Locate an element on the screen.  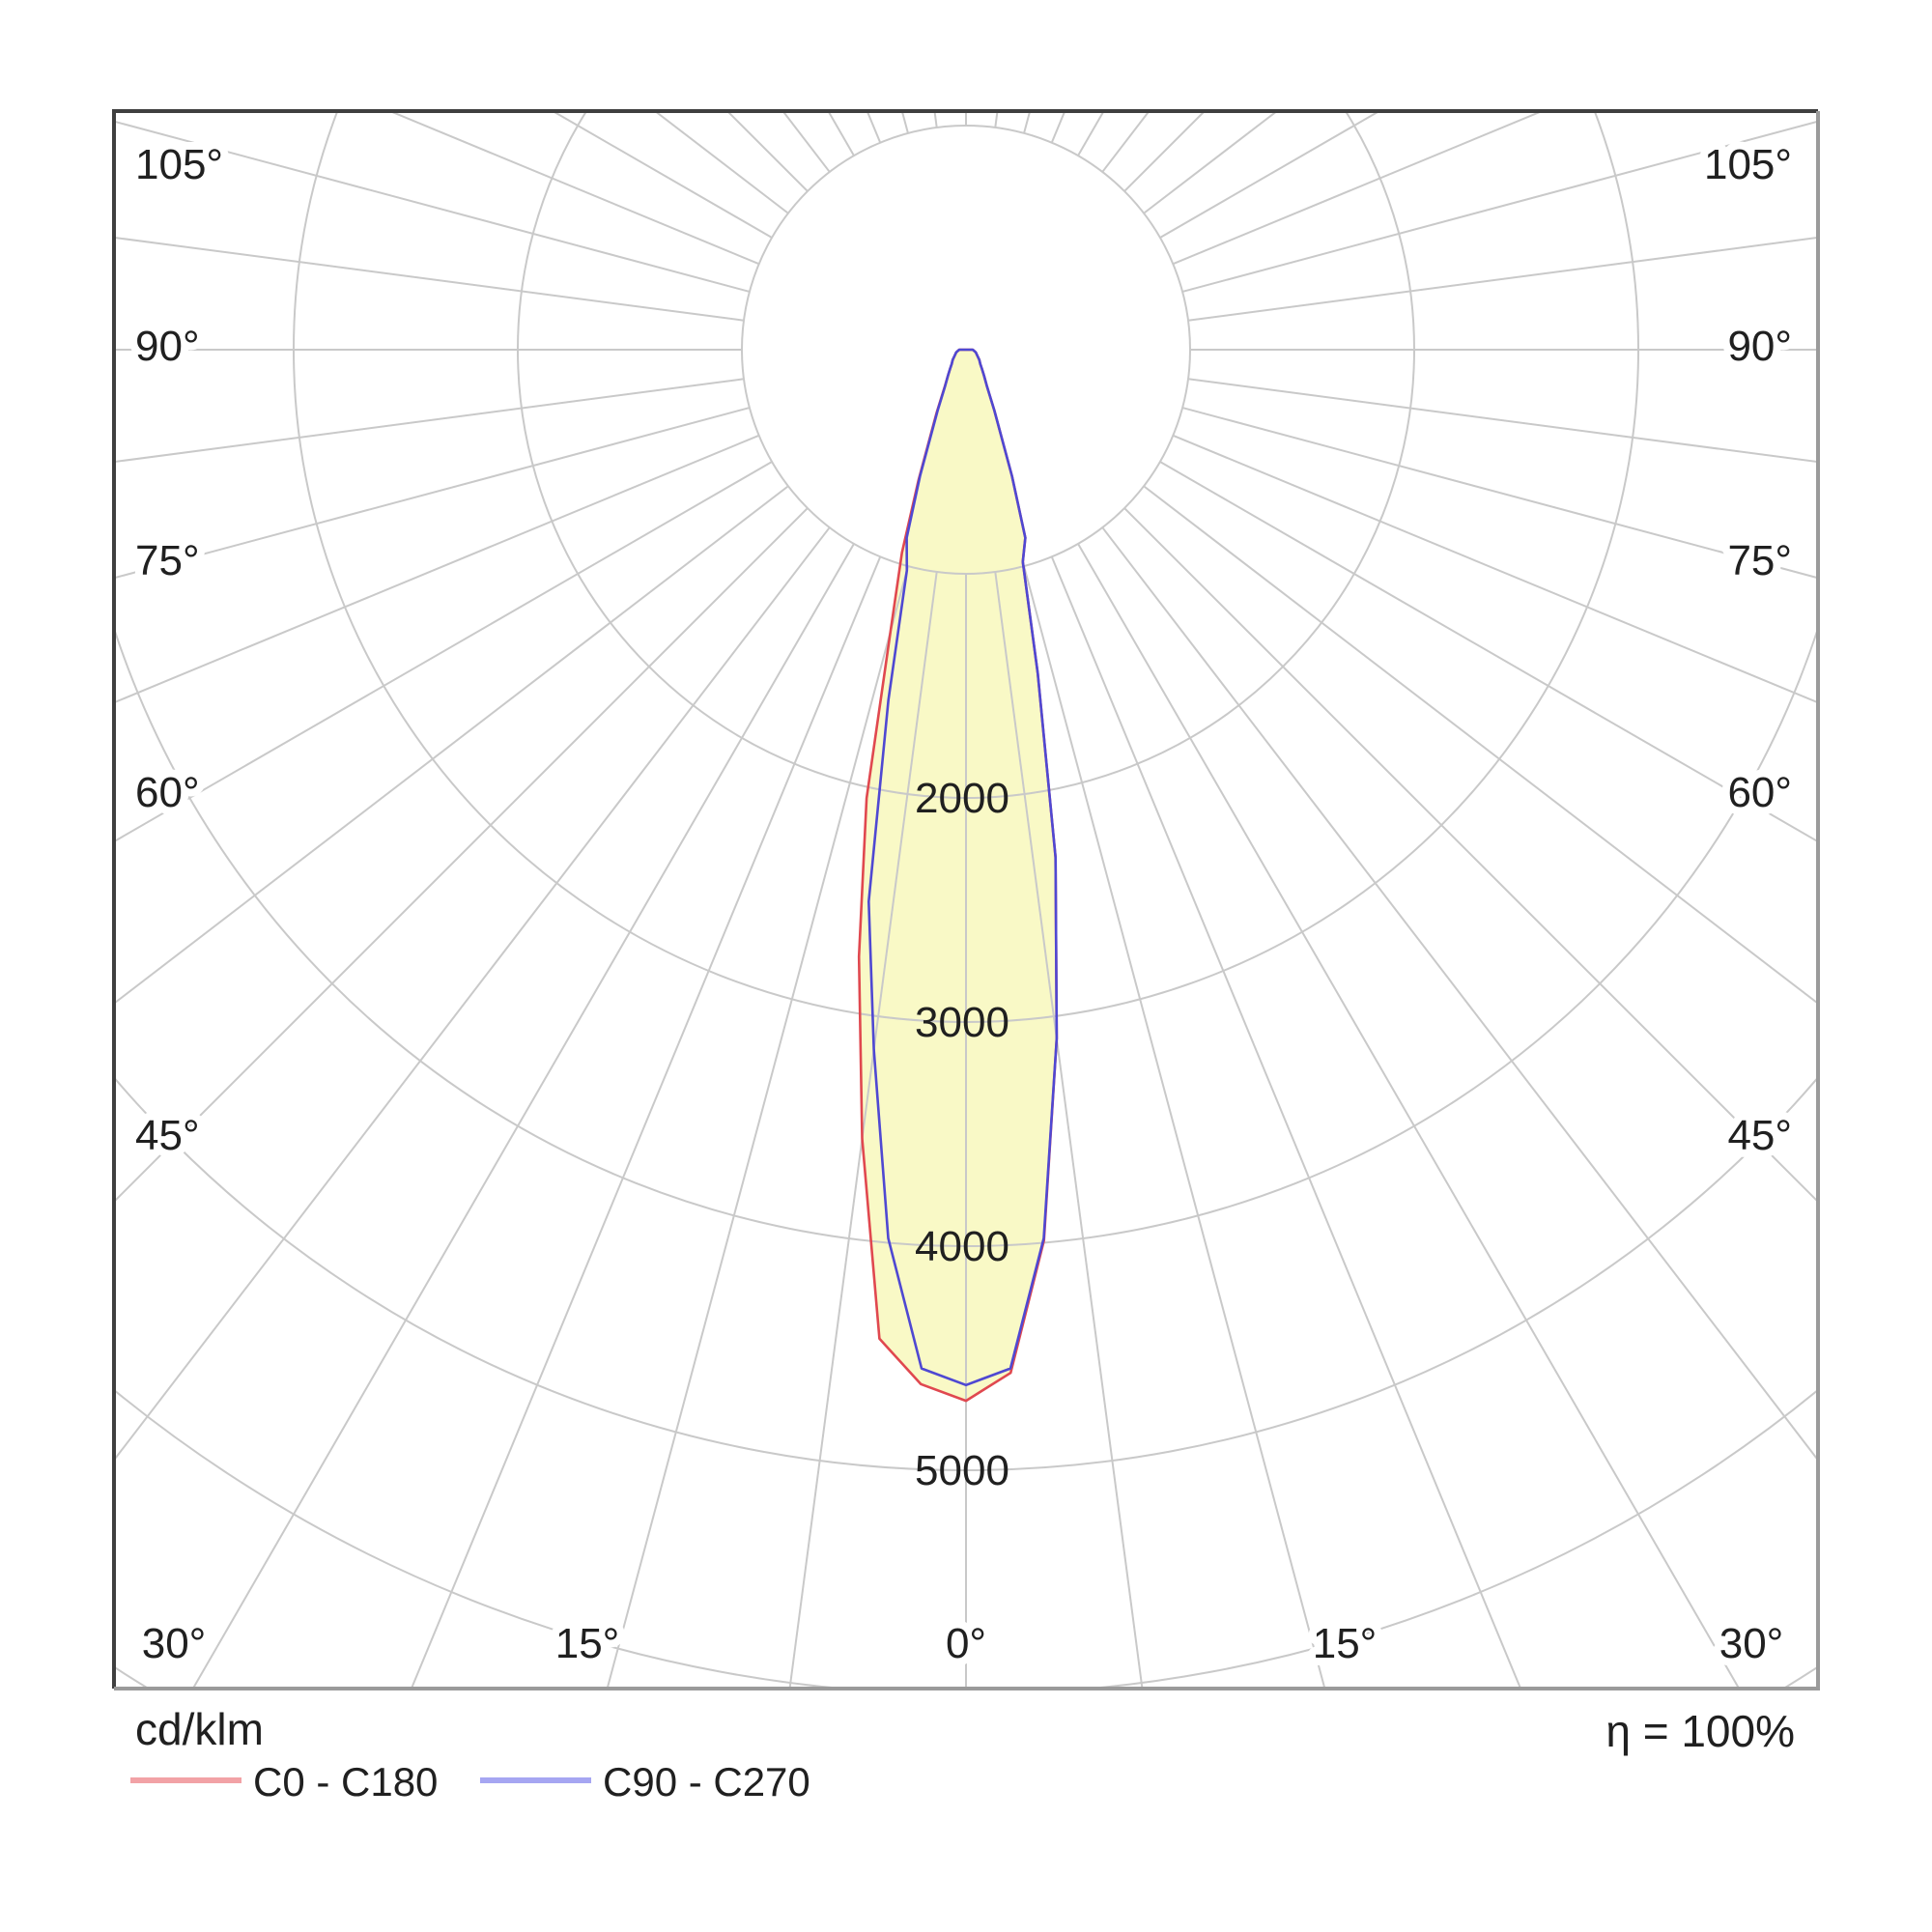
efficiency-label: η = 100% is located at coordinates (1700, 1731).